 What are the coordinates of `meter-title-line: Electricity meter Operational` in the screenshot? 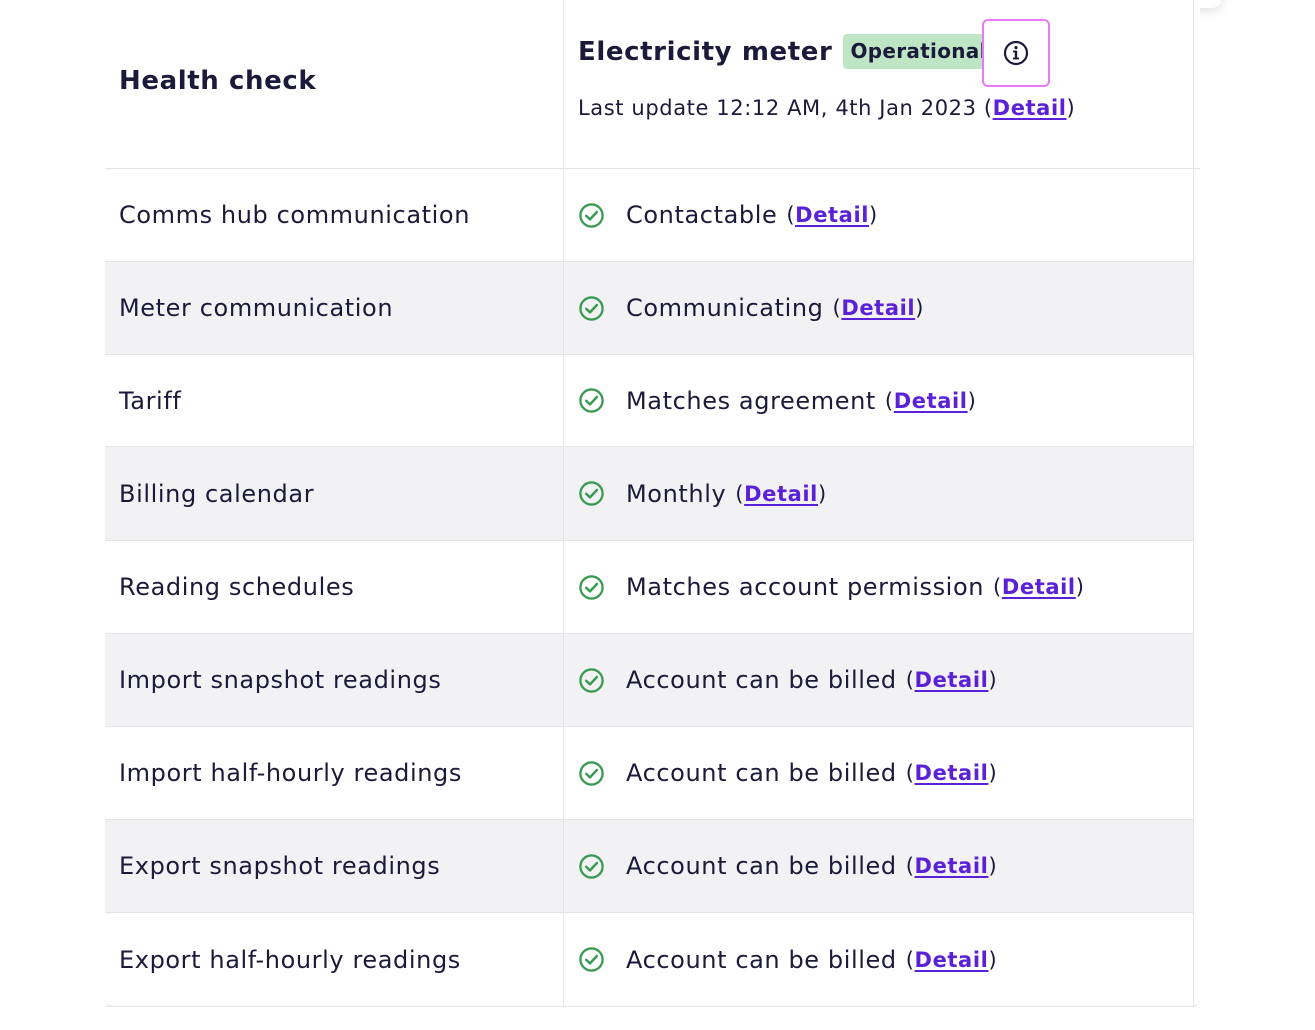 It's located at (786, 51).